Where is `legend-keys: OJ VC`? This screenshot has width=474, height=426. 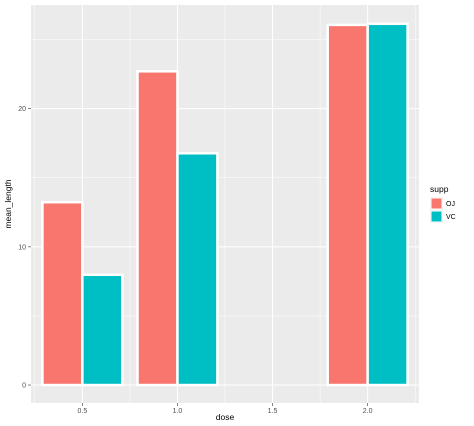 legend-keys: OJ VC is located at coordinates (443, 210).